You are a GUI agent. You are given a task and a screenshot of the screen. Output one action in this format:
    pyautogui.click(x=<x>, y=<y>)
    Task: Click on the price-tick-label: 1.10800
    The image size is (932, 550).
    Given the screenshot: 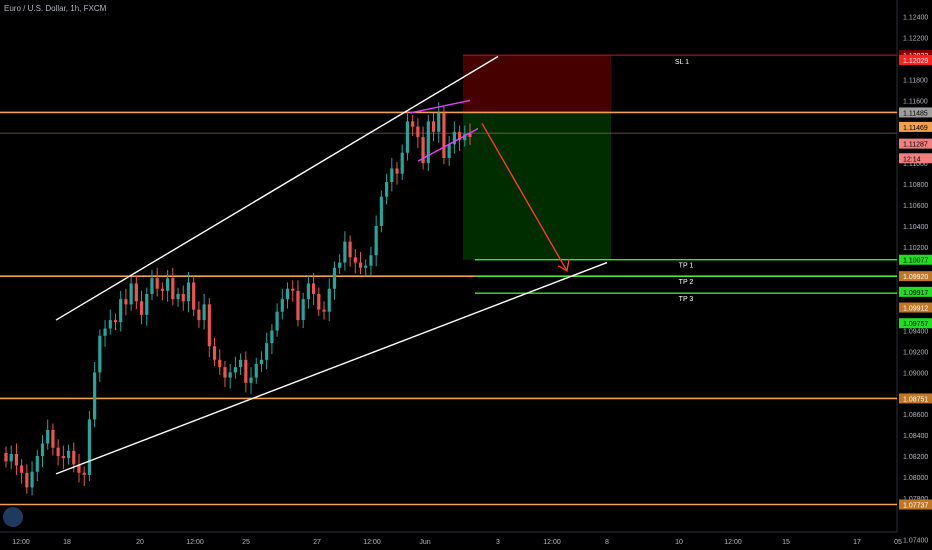 What is the action you would take?
    pyautogui.click(x=915, y=185)
    